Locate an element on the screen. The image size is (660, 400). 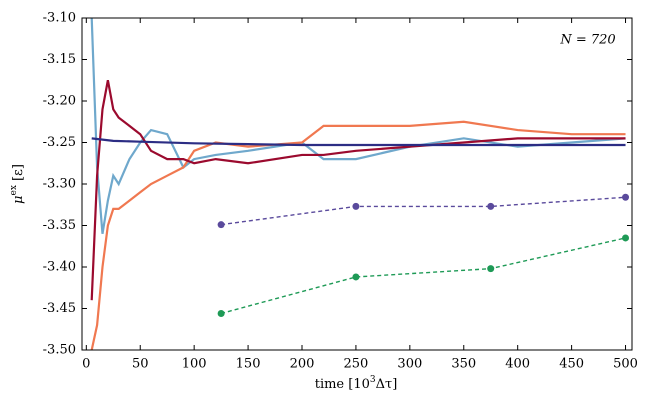
y-tick-label: -3.50 is located at coordinates (59, 350).